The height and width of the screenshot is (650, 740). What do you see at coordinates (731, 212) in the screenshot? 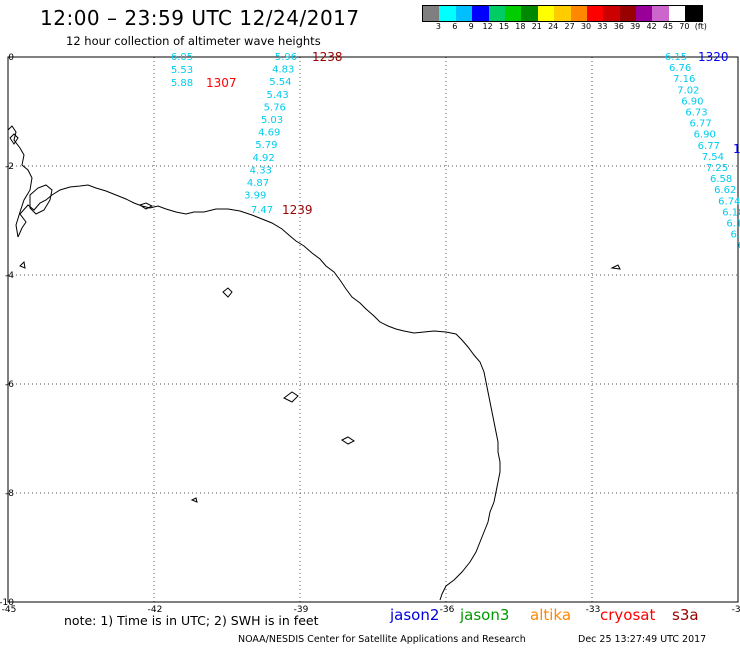
I see `wave-height-value: 6.18` at bounding box center [731, 212].